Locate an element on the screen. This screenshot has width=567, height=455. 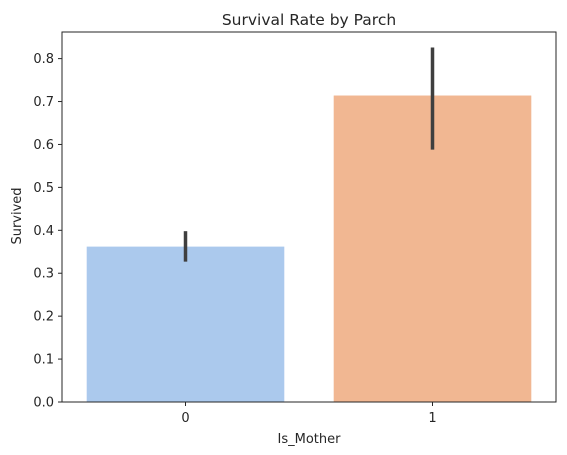
x-tick-label: 1 is located at coordinates (432, 418).